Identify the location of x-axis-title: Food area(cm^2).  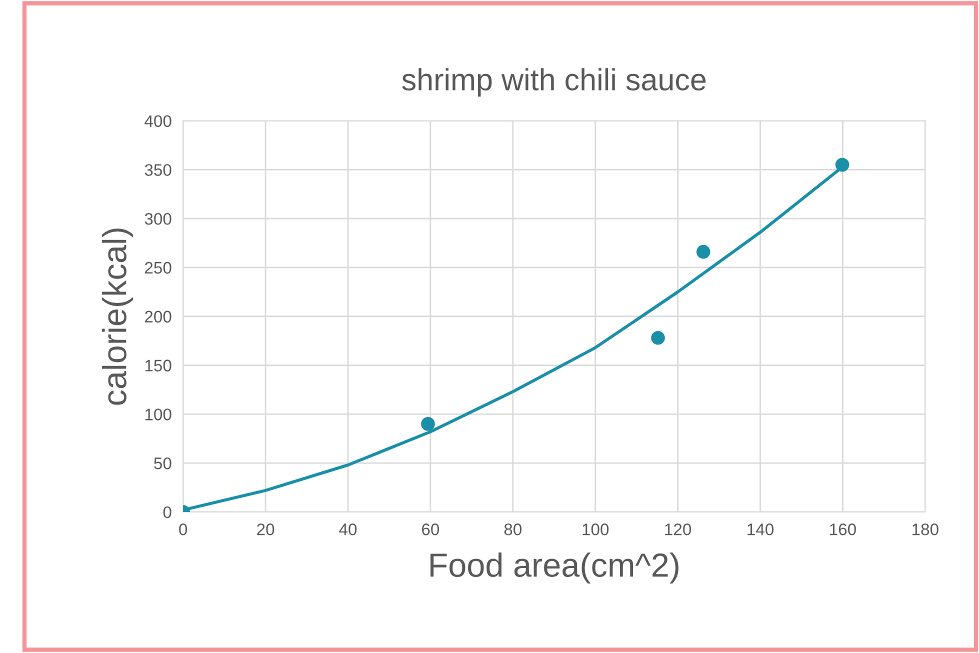
(554, 568).